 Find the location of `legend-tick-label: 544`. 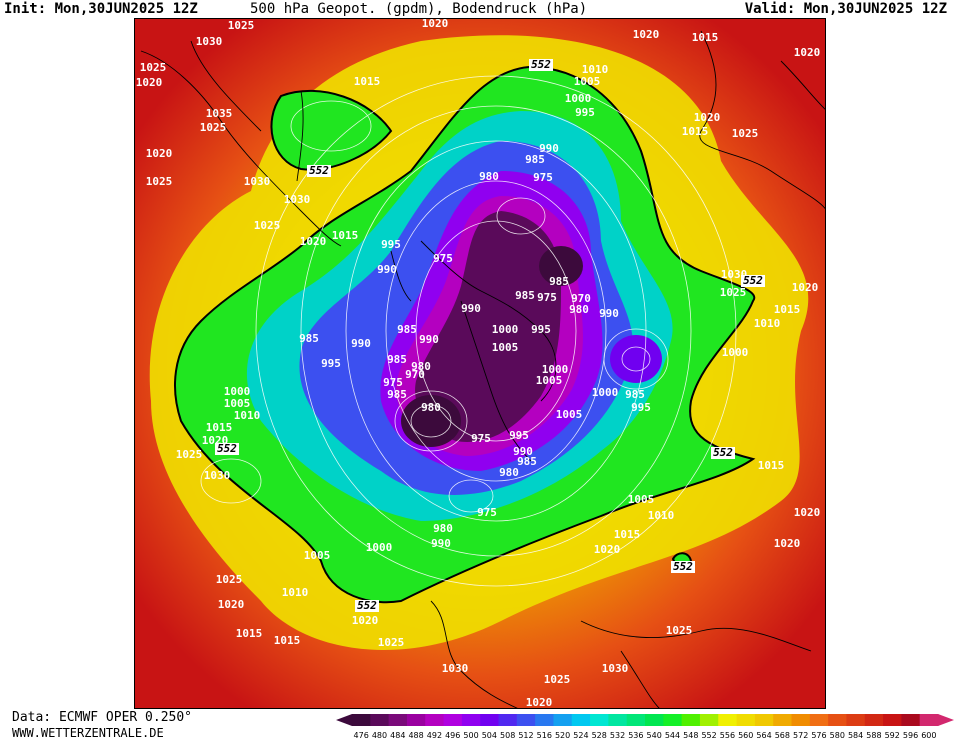

legend-tick-label: 544 is located at coordinates (672, 735).